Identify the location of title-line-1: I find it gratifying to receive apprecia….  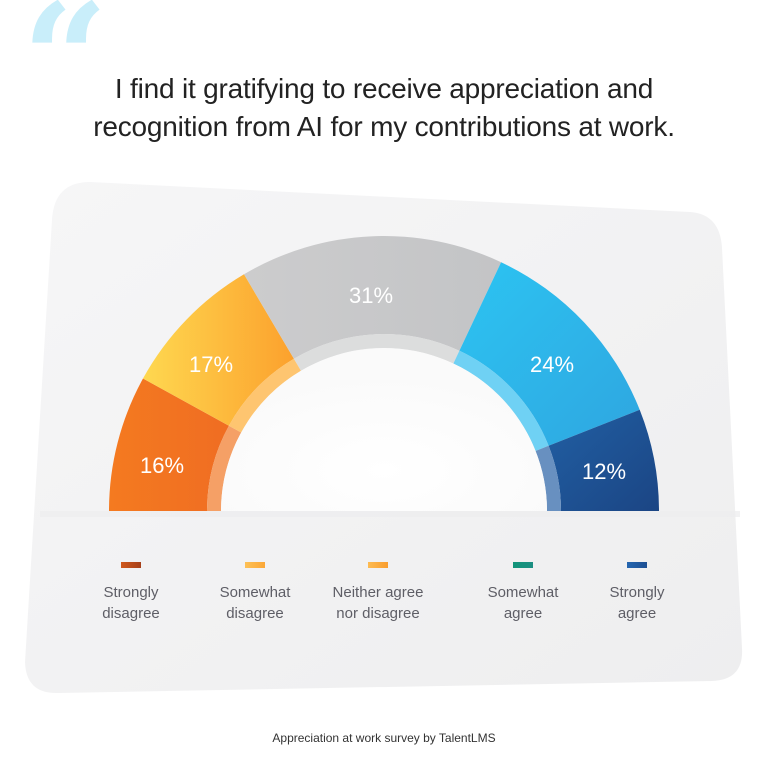
(384, 88).